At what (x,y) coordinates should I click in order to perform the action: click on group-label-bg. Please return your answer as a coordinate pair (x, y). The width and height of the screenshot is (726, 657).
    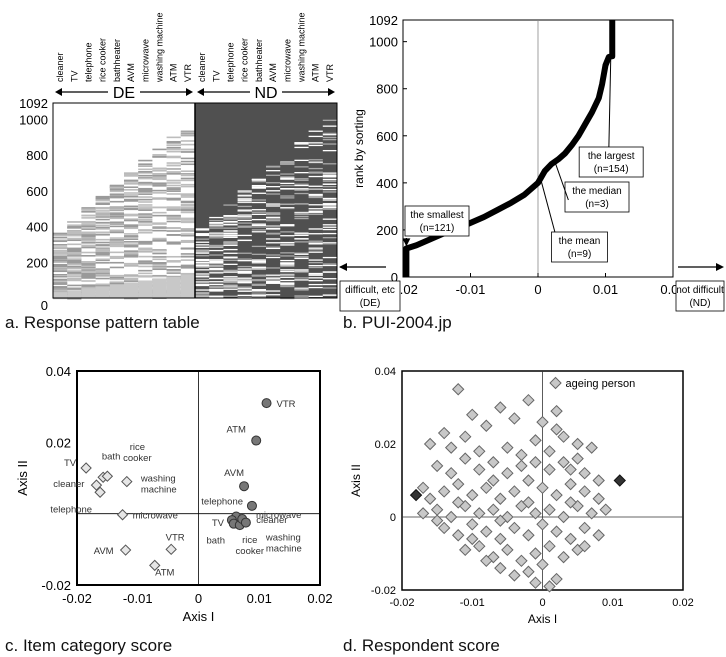
    Looking at the image, I should click on (124, 92).